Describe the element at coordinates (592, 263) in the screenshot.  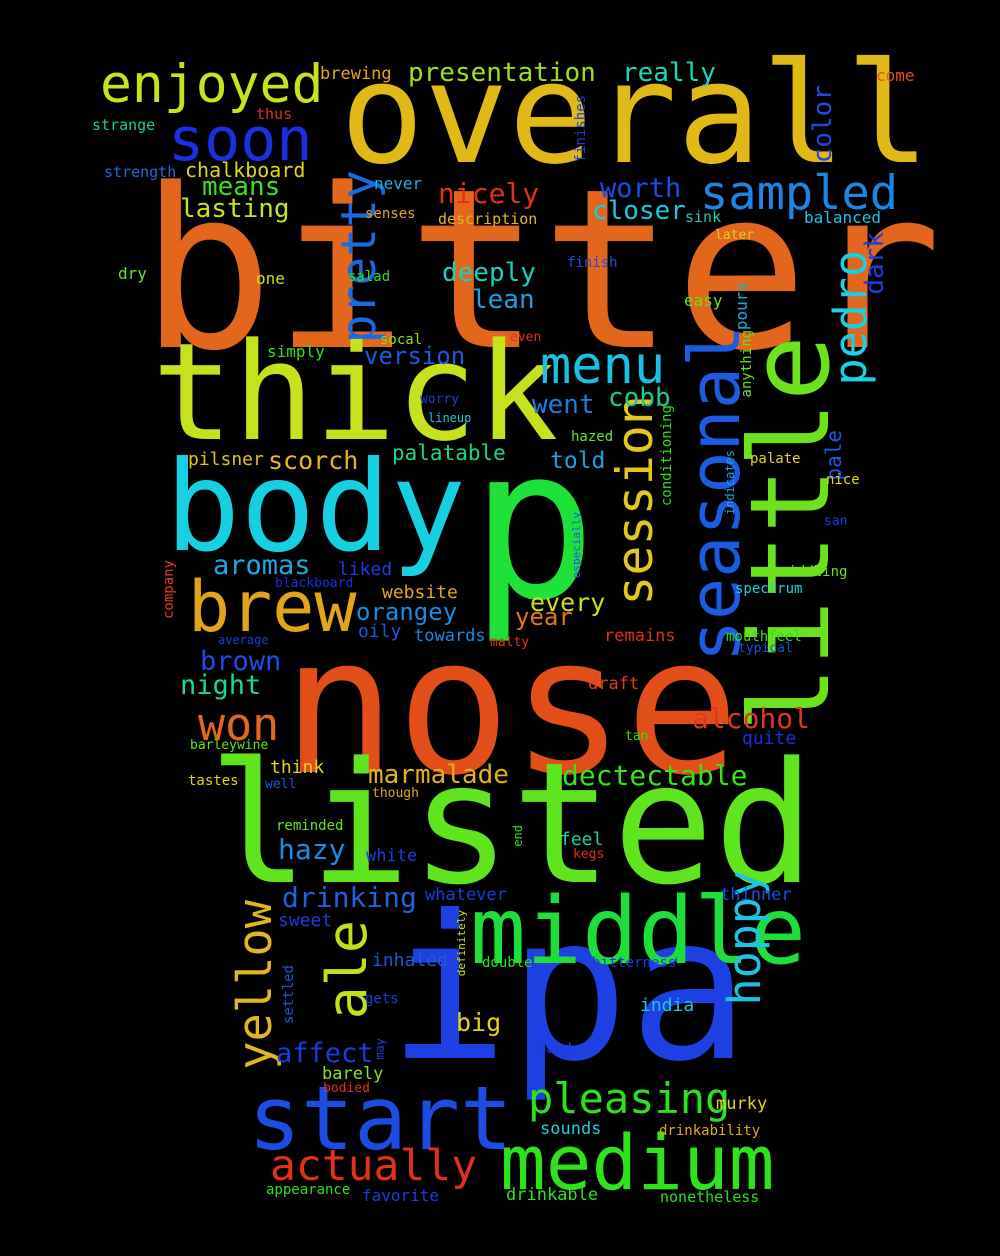
I see `word-finish: finish` at that location.